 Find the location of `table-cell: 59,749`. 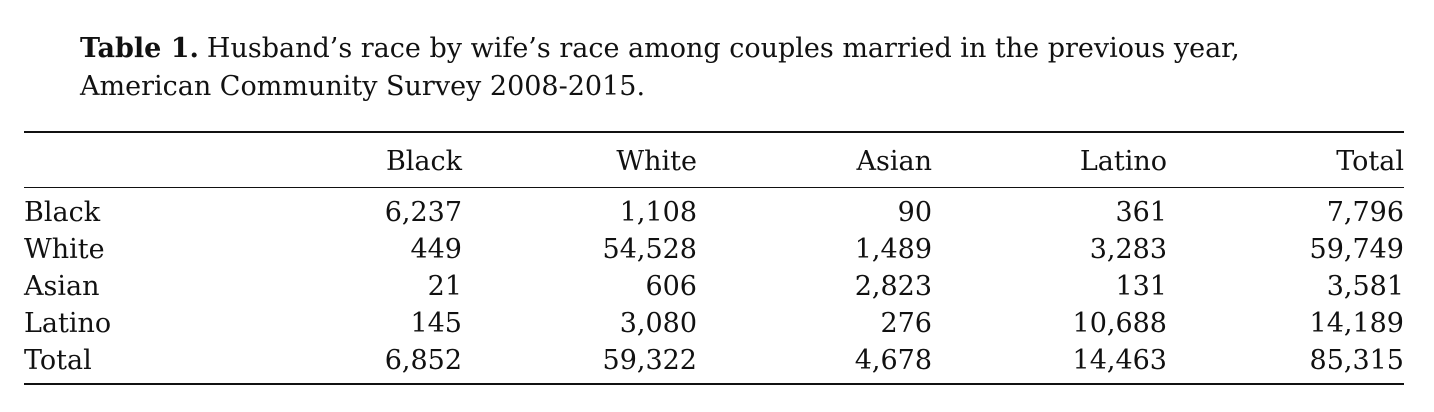

table-cell: 59,749 is located at coordinates (1356, 249).